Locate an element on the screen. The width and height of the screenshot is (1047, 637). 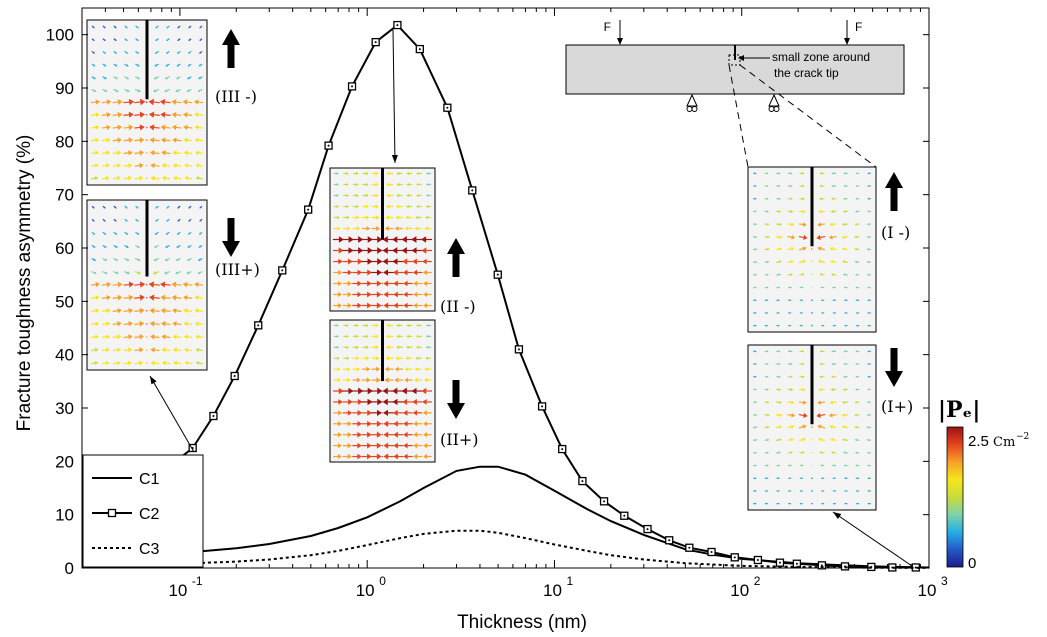
field-III-plus is located at coordinates (147, 285).